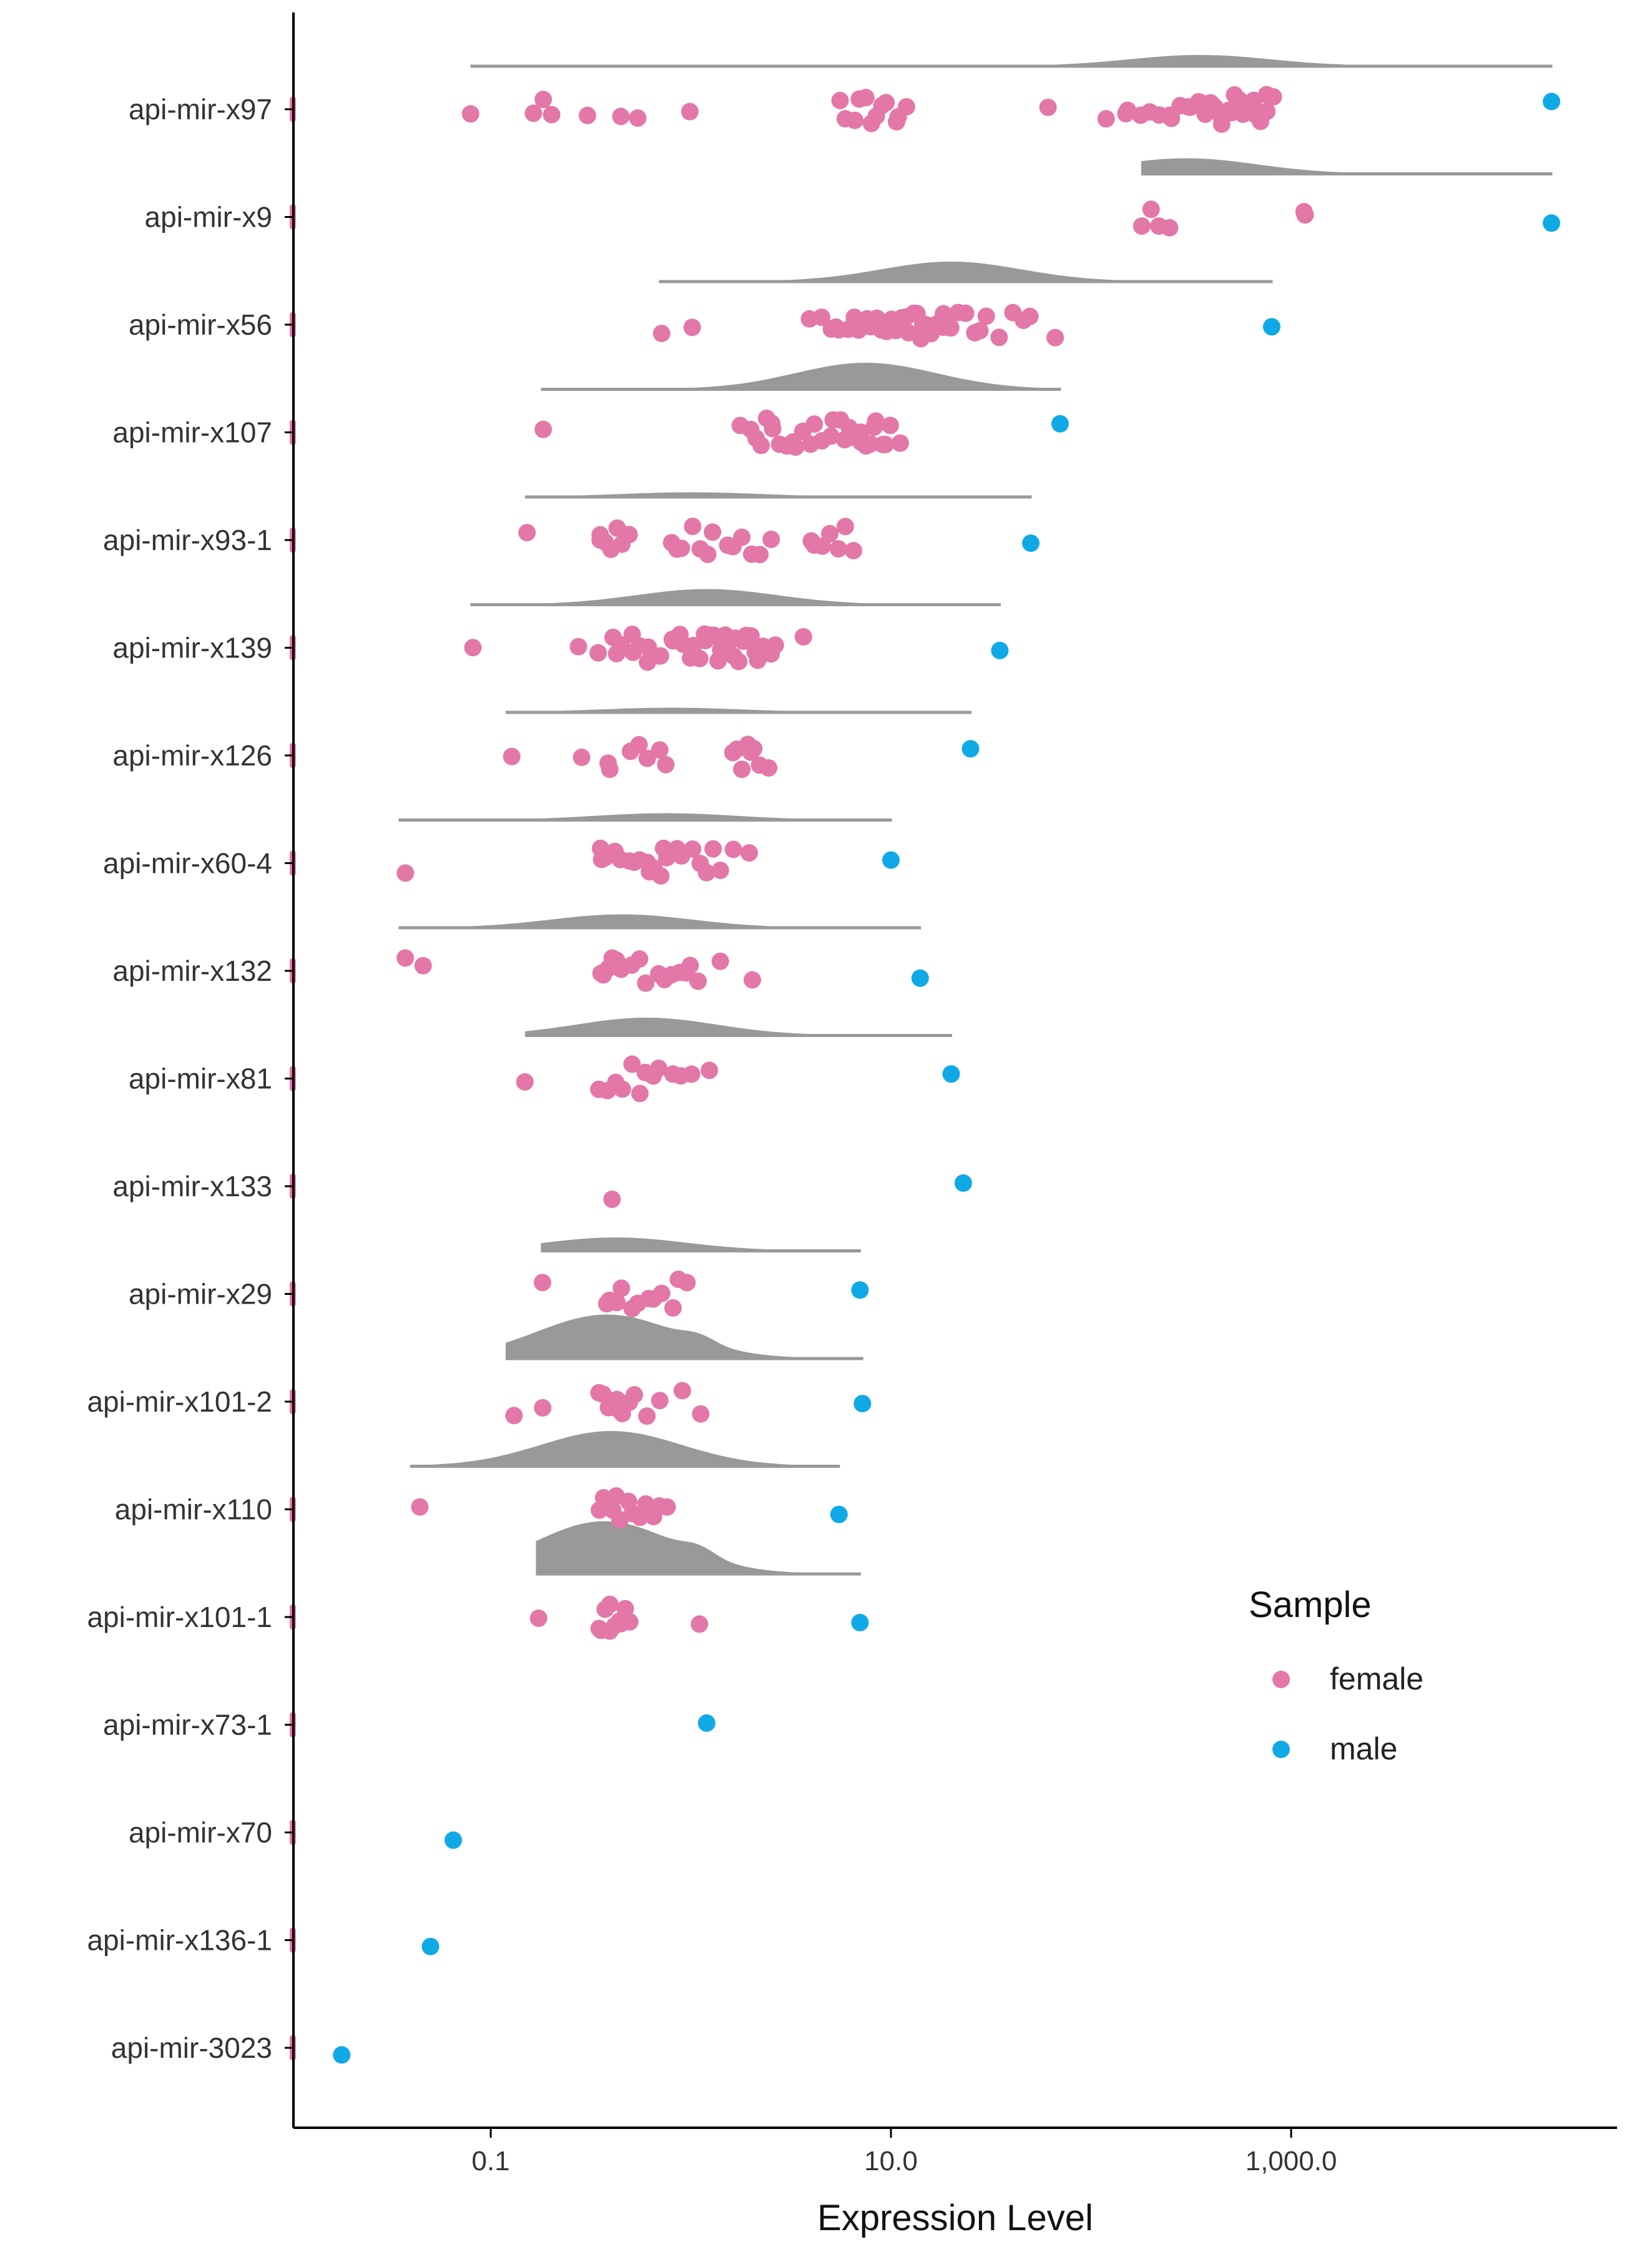 The width and height of the screenshot is (1652, 2247). What do you see at coordinates (192, 432) in the screenshot?
I see `y-tick-label: api-mir-x107` at bounding box center [192, 432].